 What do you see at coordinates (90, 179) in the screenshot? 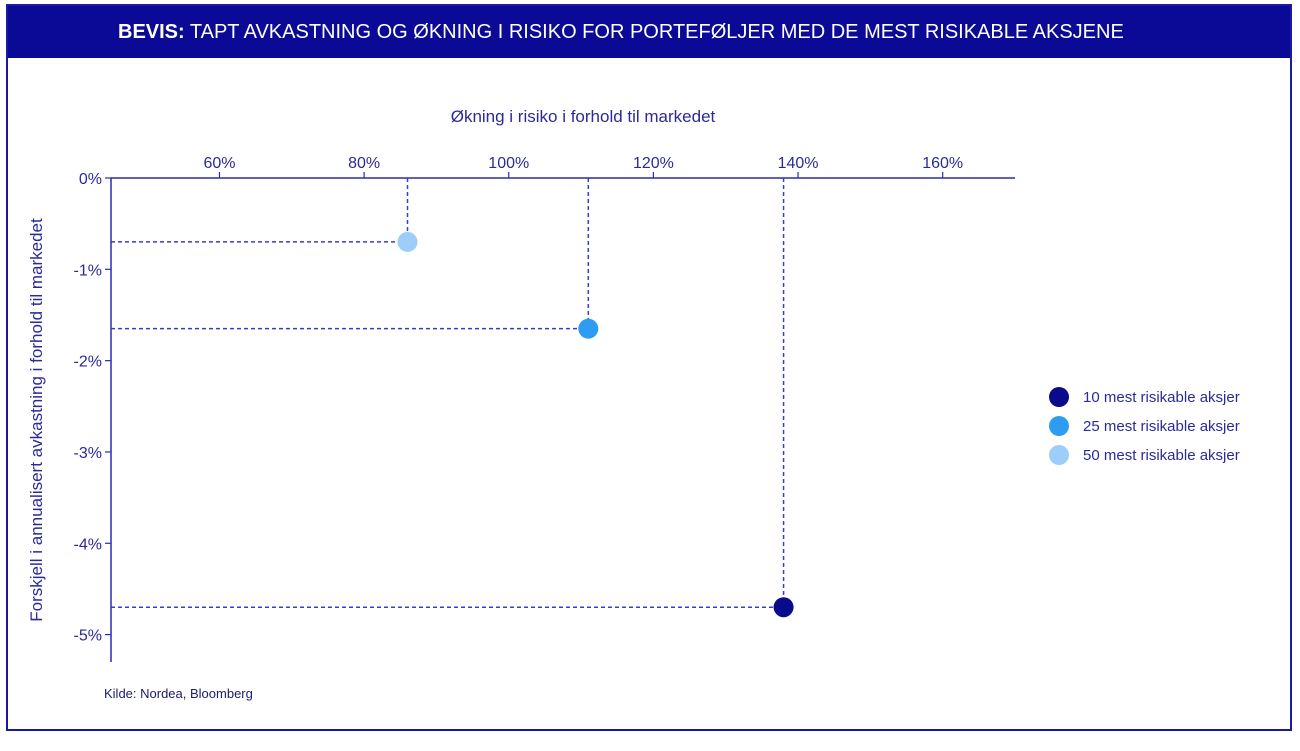
I see `y-tick-label: 0%` at bounding box center [90, 179].